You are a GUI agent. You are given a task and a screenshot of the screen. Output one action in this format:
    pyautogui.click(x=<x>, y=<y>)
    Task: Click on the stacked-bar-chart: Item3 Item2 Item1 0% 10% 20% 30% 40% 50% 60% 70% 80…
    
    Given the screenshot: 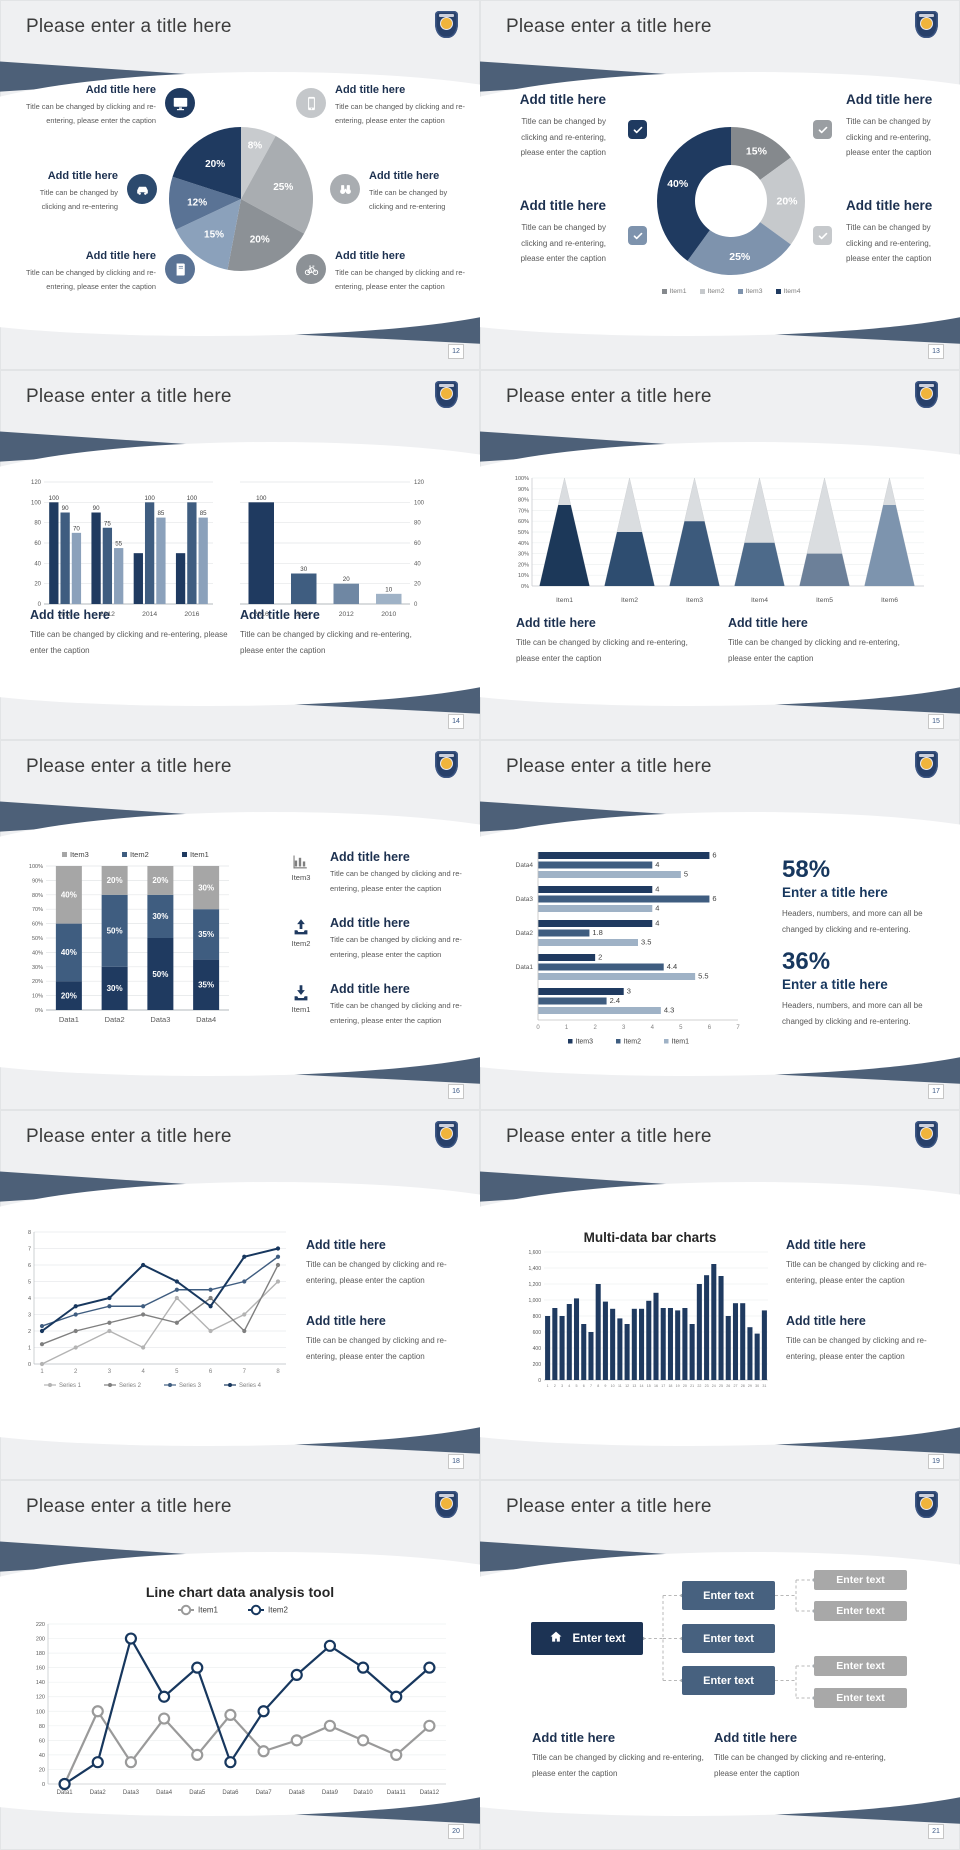 What is the action you would take?
    pyautogui.click(x=127, y=939)
    